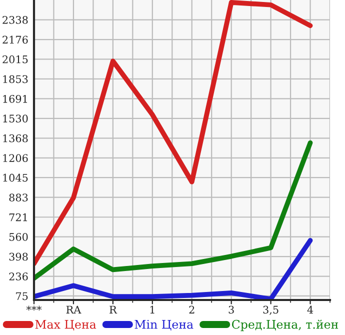 Image resolution: width=345 pixels, height=335 pixels. I want to click on x-tick-label: 1, so click(152, 310).